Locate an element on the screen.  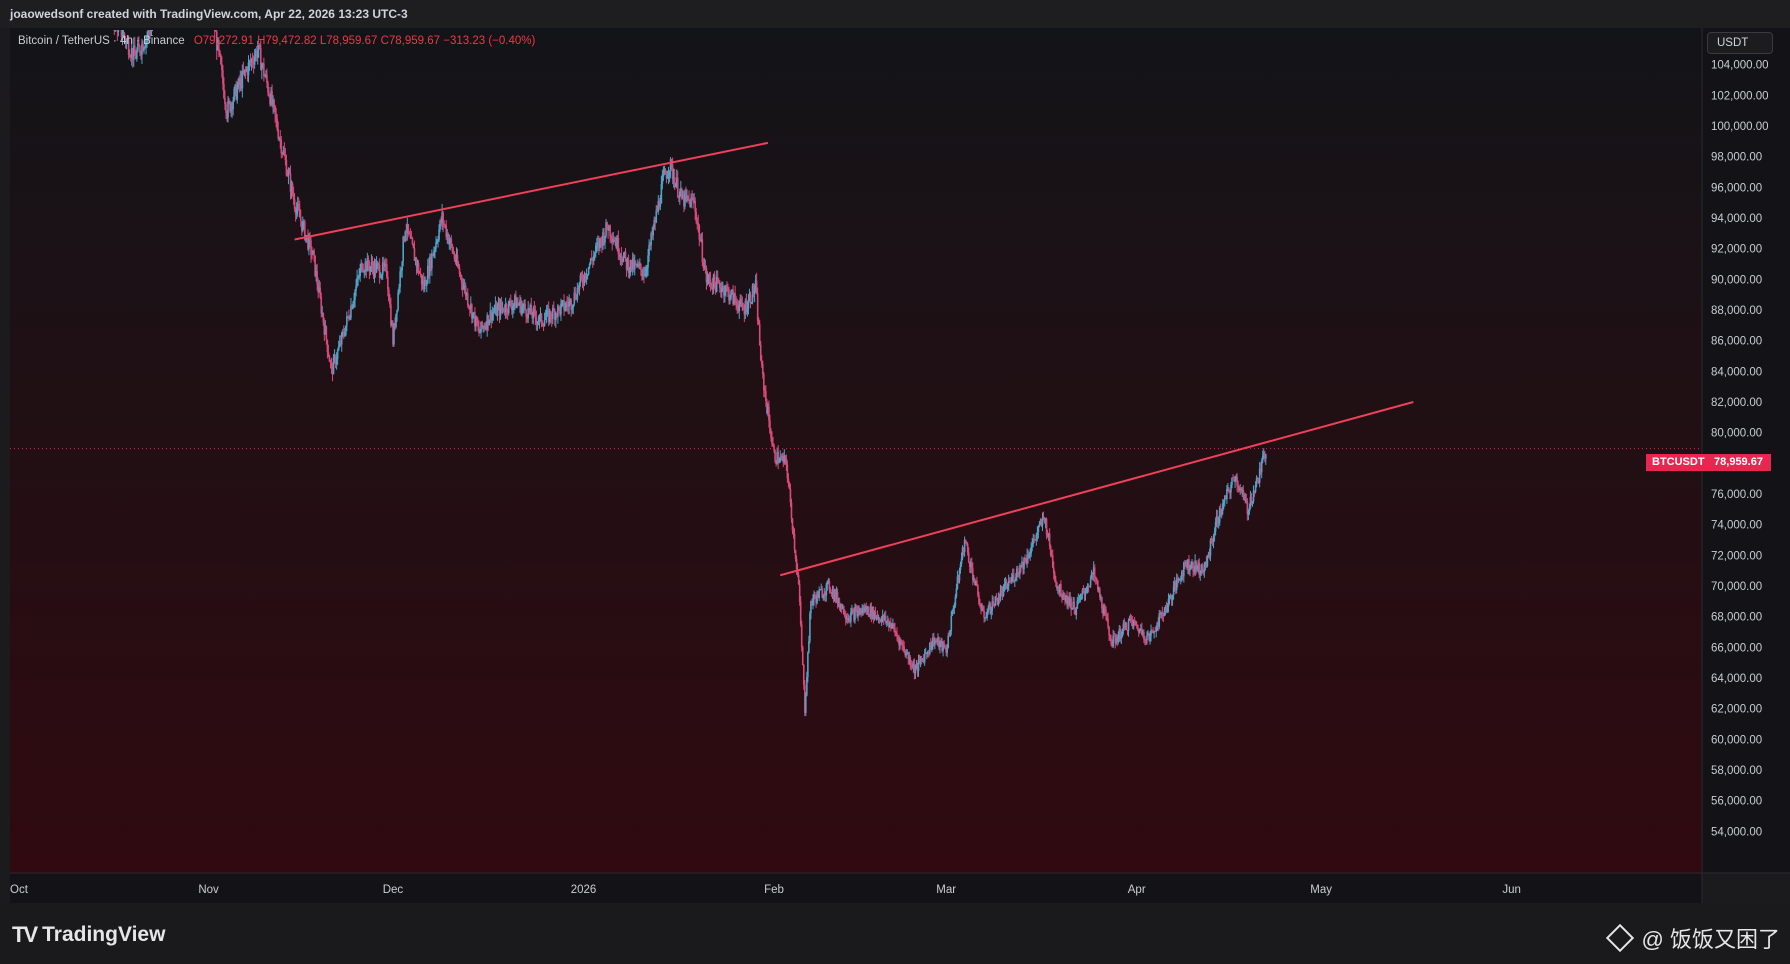
price-axis-panel is located at coordinates (1746, 450).